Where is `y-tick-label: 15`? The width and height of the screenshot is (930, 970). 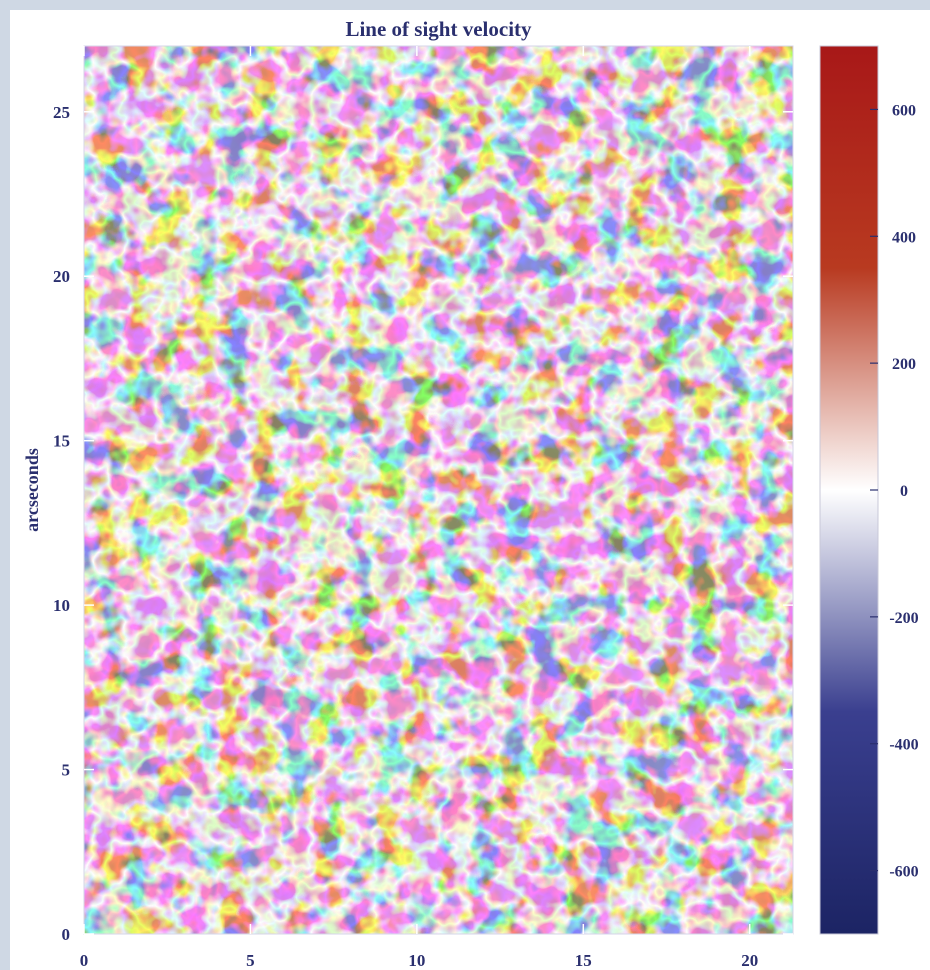 y-tick-label: 15 is located at coordinates (61, 441).